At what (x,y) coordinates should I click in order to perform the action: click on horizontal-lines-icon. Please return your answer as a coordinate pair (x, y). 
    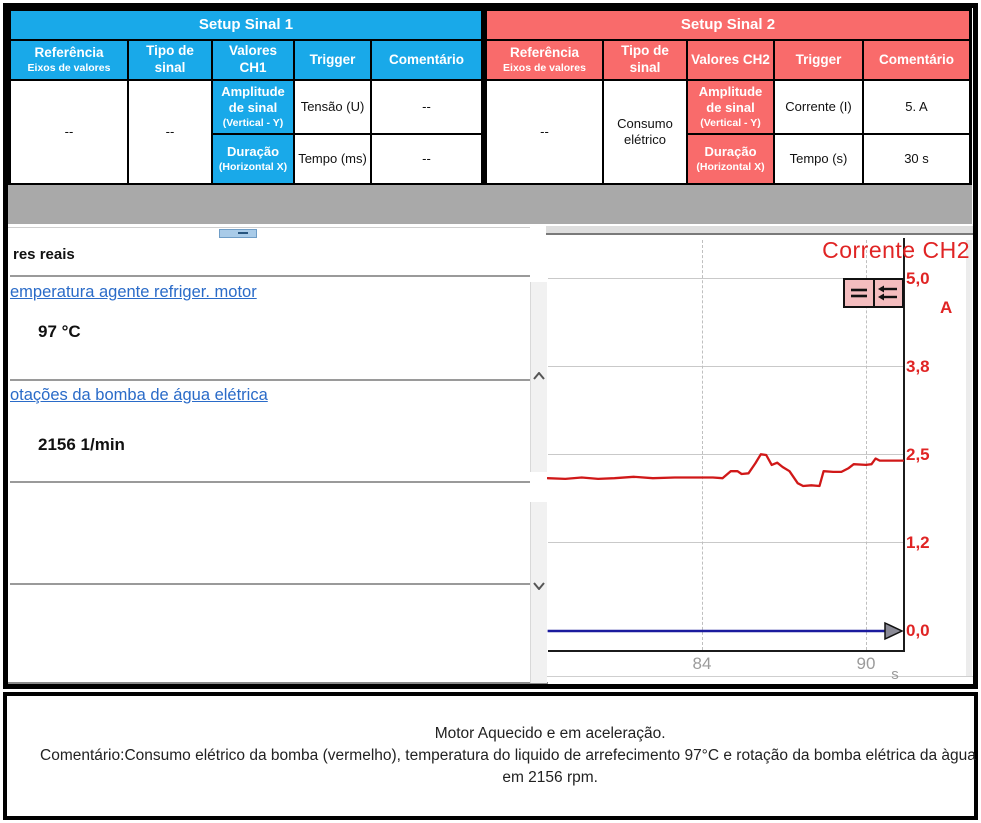
    Looking at the image, I should click on (858, 293).